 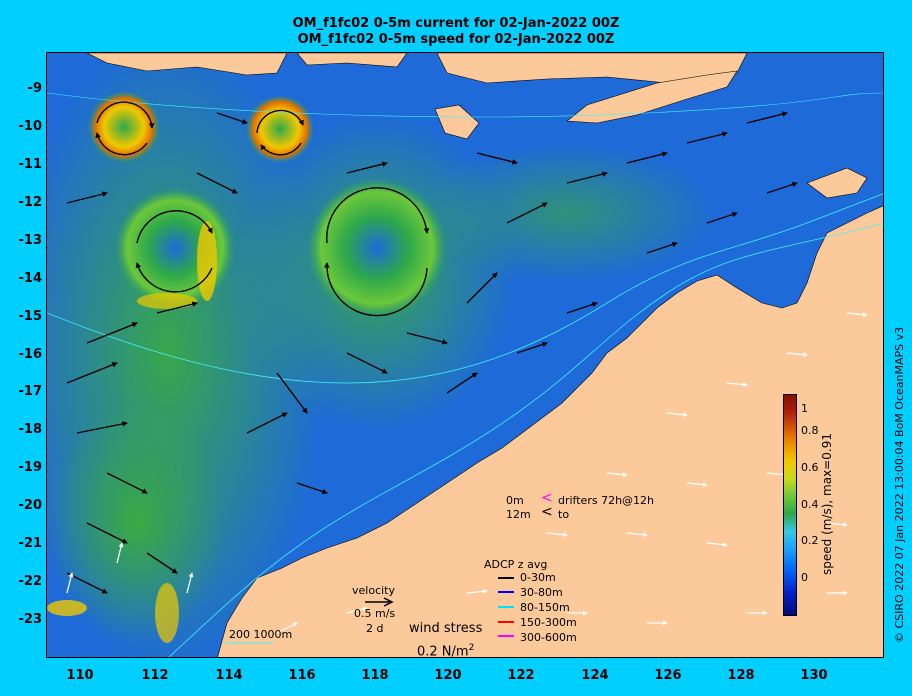 I want to click on lat-label: -20, so click(x=30, y=505).